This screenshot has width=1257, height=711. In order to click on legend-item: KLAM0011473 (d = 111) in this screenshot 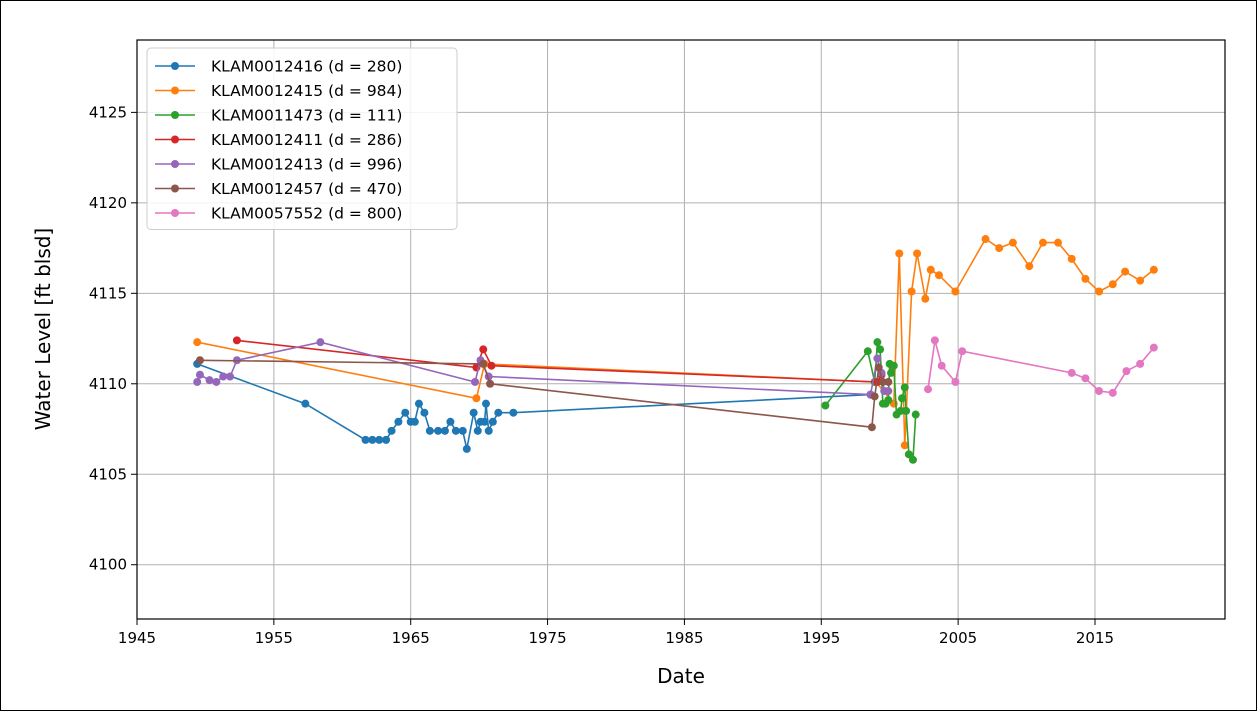, I will do `click(278, 116)`.